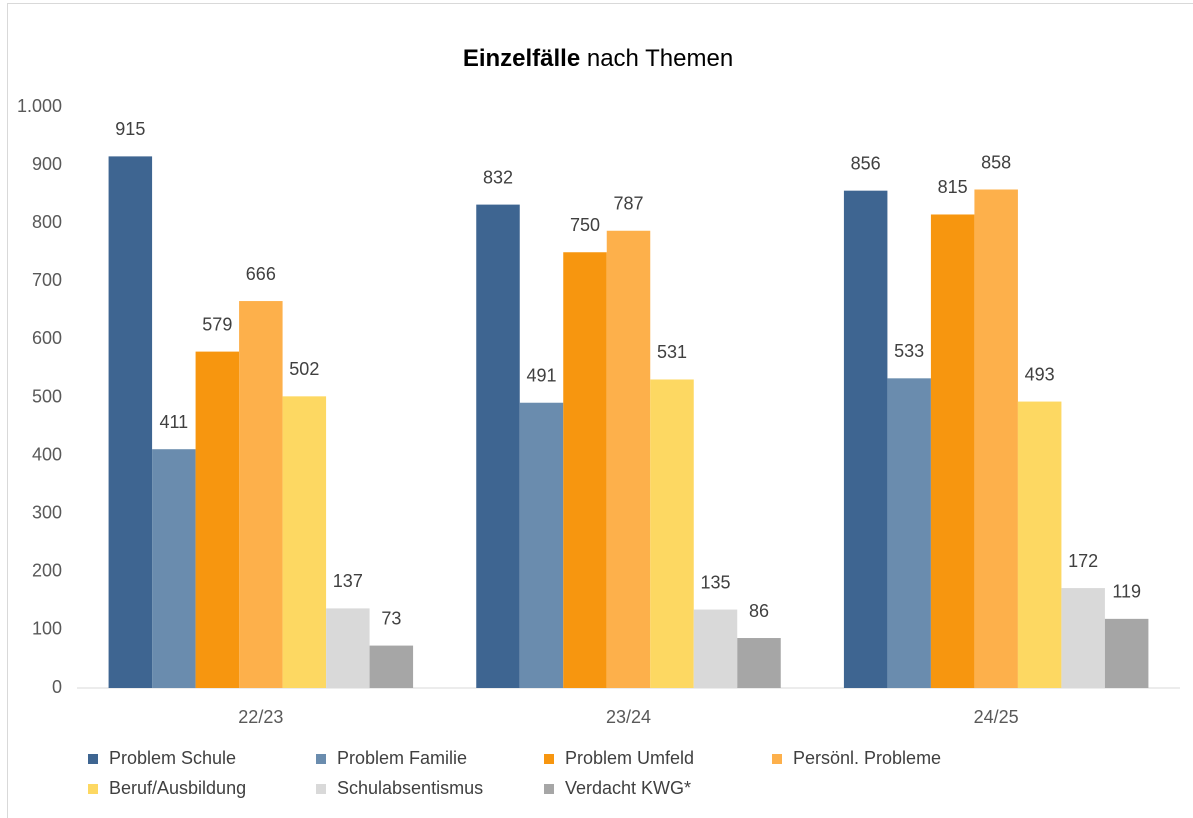 This screenshot has height=818, width=1193. What do you see at coordinates (391, 618) in the screenshot?
I see `data-label: 73` at bounding box center [391, 618].